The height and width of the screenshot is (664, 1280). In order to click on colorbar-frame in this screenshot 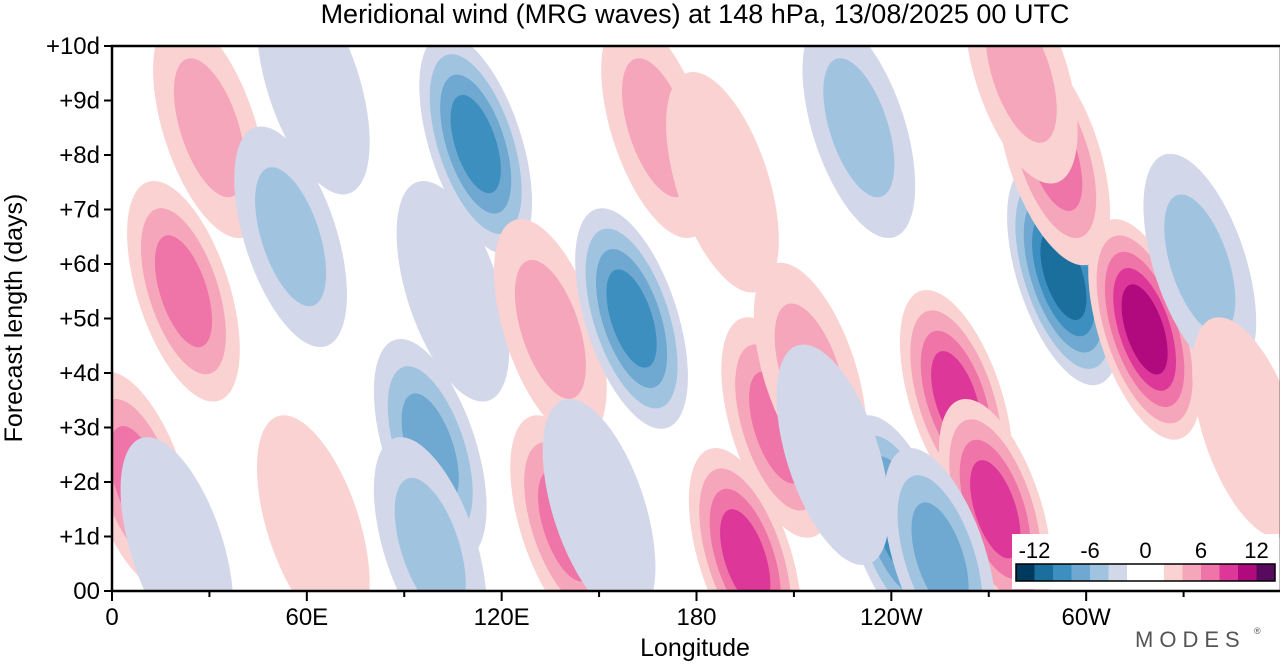, I will do `click(1145, 572)`.